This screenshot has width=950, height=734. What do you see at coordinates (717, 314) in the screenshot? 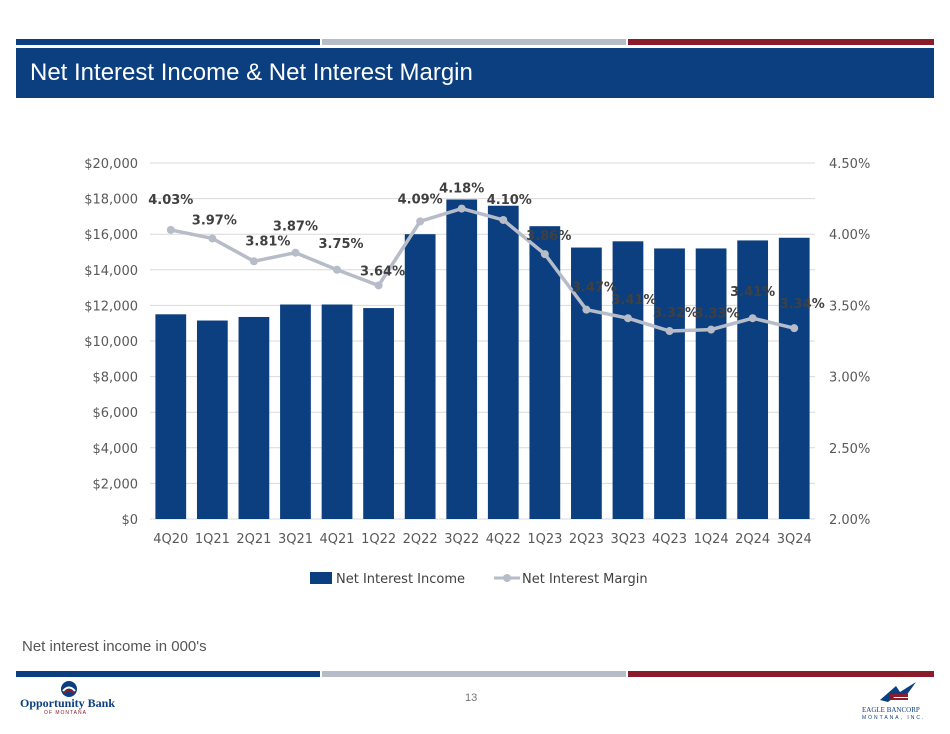
I see `data-label-margin: 3.33%` at bounding box center [717, 314].